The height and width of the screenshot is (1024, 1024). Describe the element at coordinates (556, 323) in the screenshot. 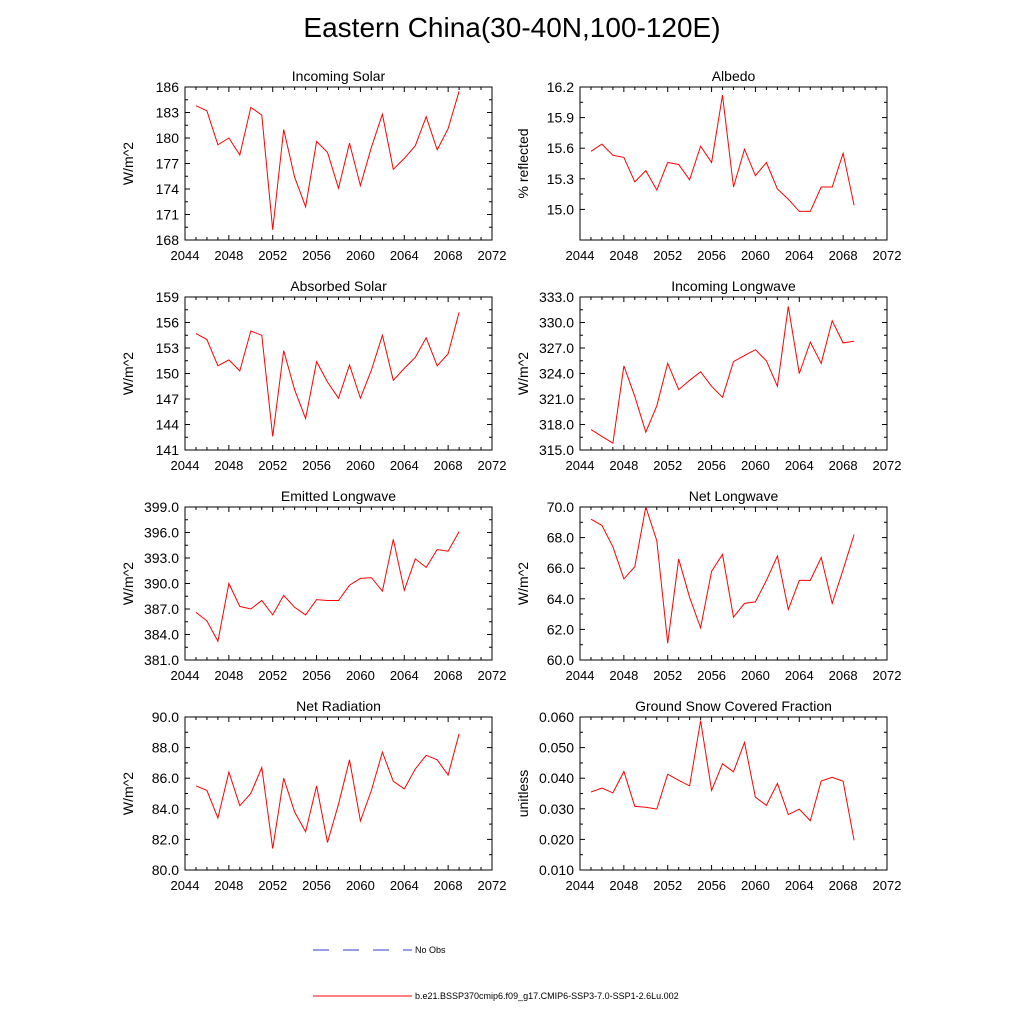

I see `y-tick-label: 330.0` at that location.